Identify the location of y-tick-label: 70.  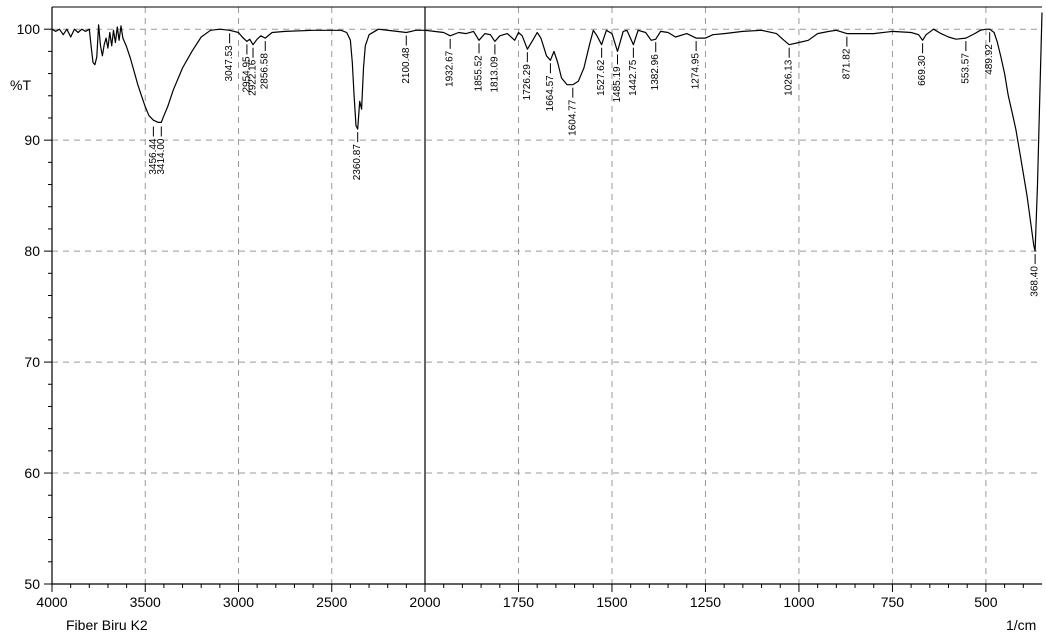
(32, 362).